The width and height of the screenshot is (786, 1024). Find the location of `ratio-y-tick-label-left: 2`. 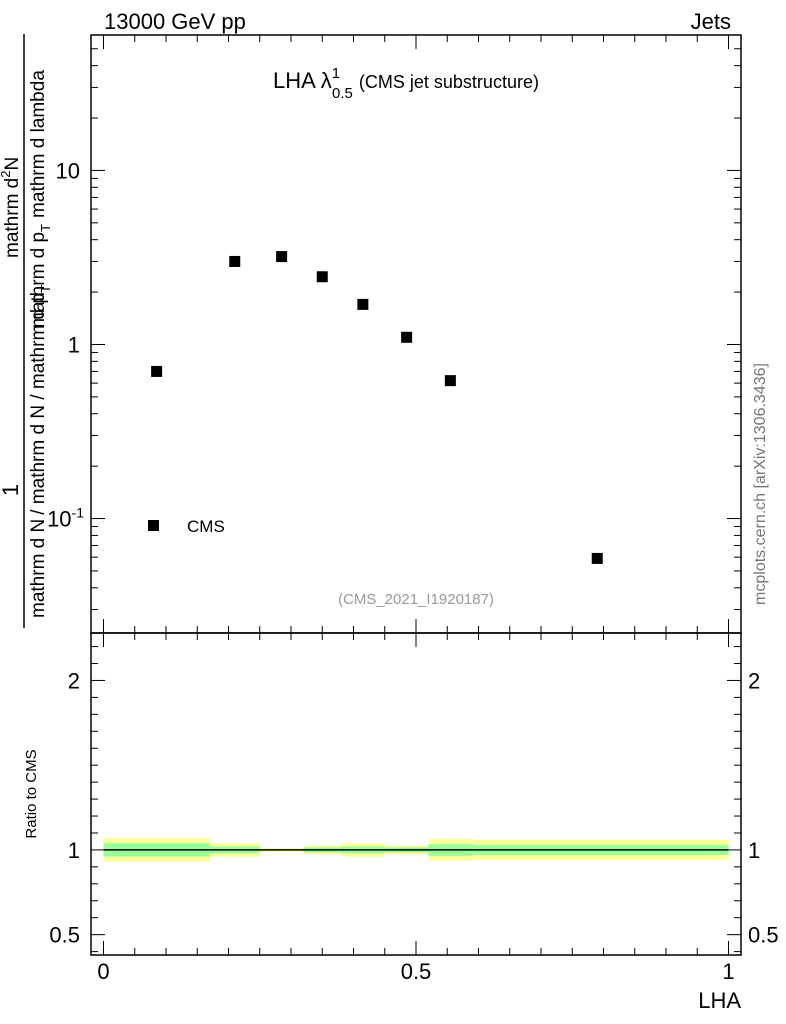

ratio-y-tick-label-left: 2 is located at coordinates (74, 680).